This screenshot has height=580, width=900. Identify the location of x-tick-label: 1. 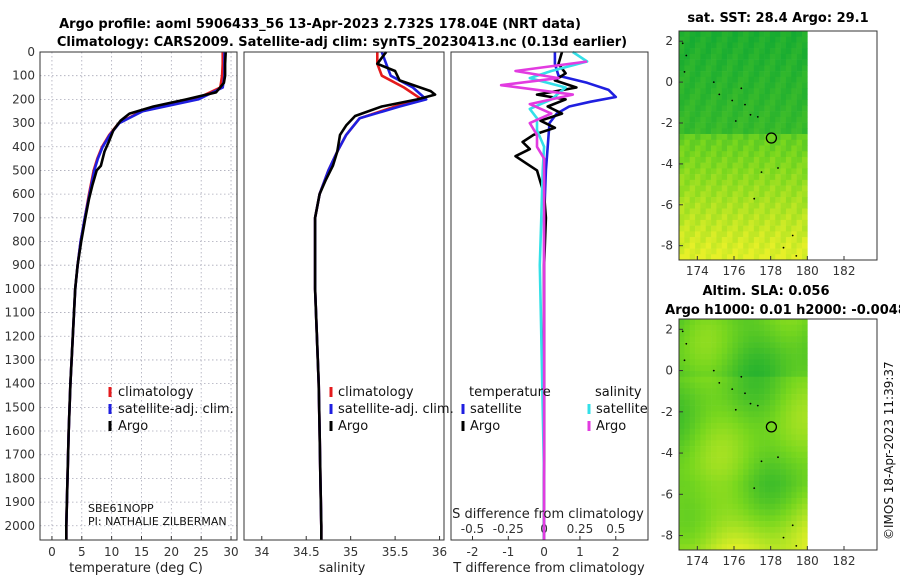
(580, 552).